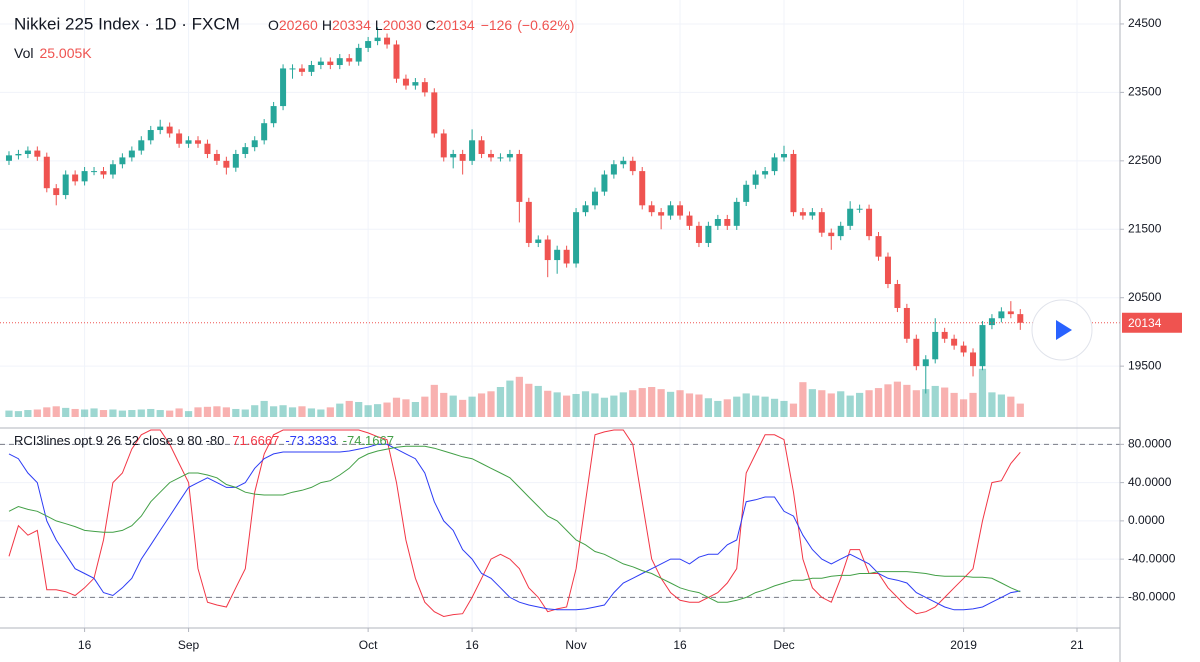 The width and height of the screenshot is (1200, 662). I want to click on rci-long-value: -74.1667, so click(368, 440).